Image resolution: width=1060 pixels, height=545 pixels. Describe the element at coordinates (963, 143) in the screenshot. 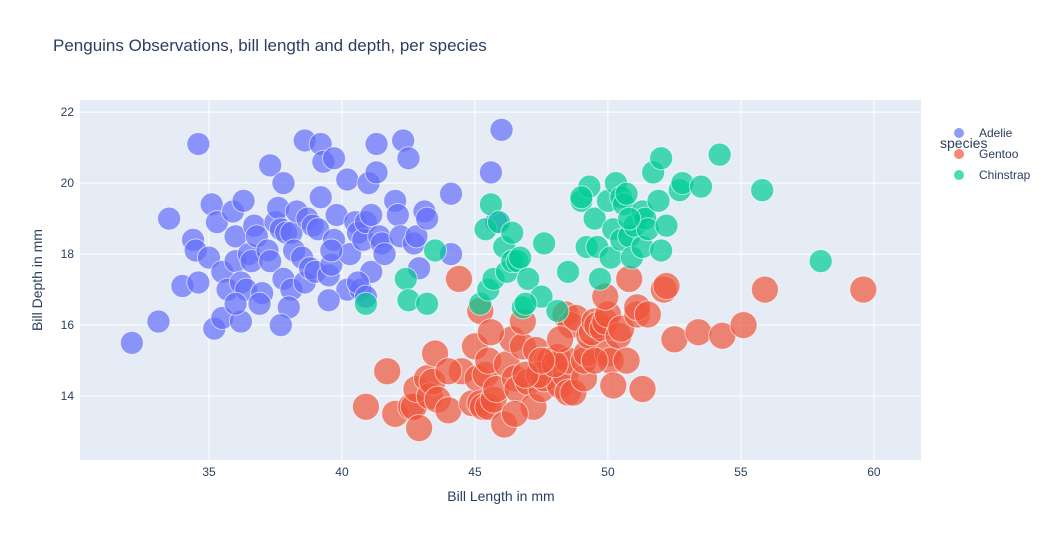

I see `legend-title: species` at that location.